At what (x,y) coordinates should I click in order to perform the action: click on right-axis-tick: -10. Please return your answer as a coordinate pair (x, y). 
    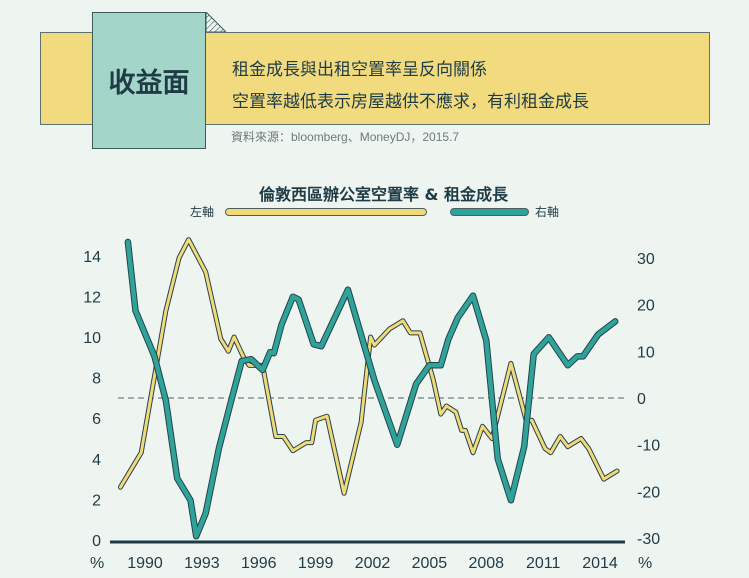
    Looking at the image, I should click on (648, 446).